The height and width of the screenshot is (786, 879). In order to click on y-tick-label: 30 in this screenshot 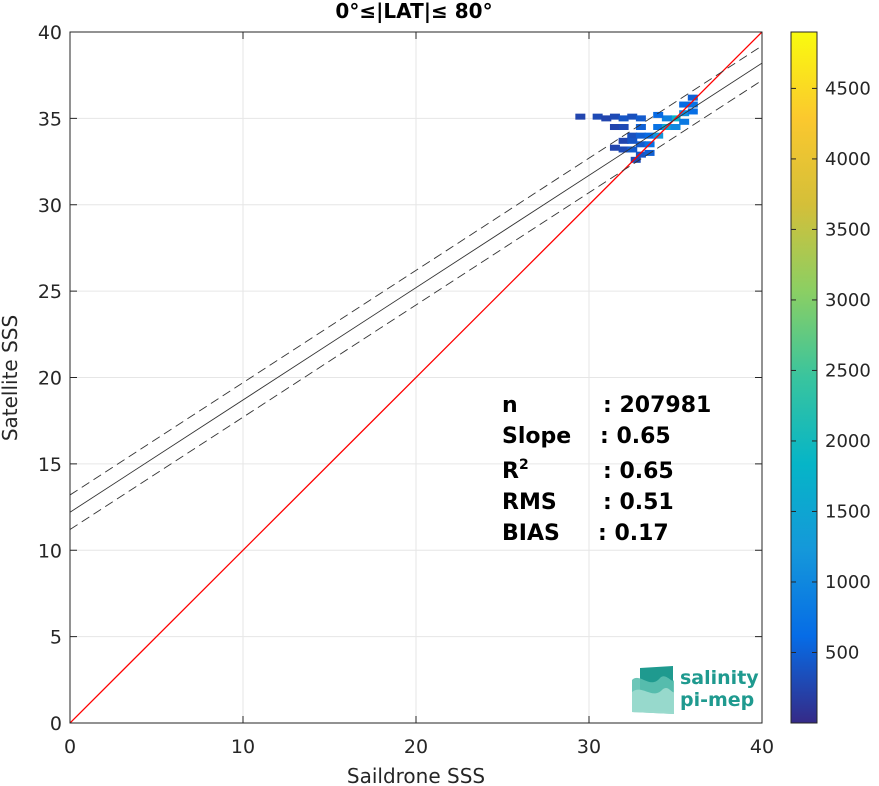, I will do `click(50, 206)`.